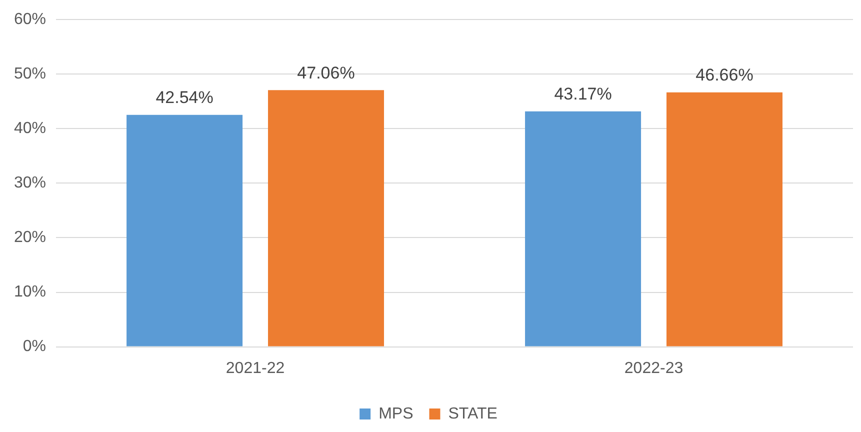  Describe the element at coordinates (34, 347) in the screenshot. I see `y-tick-label: 0%` at that location.